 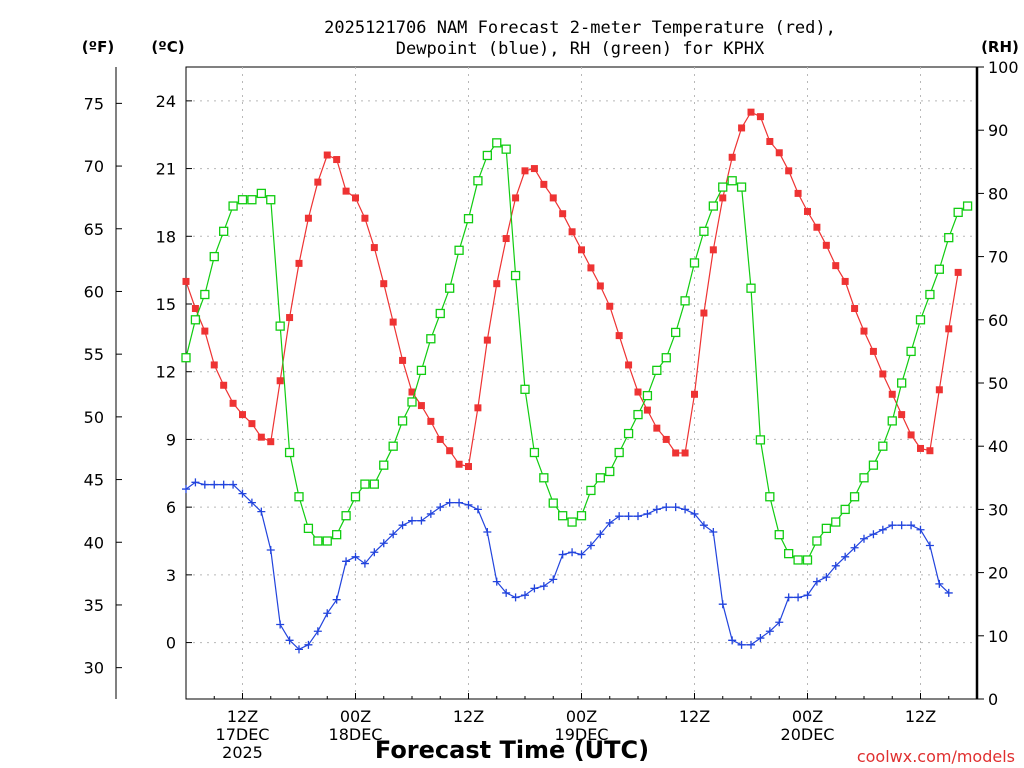 What do you see at coordinates (936, 756) in the screenshot?
I see `credit-link: coolwx.com/models` at bounding box center [936, 756].